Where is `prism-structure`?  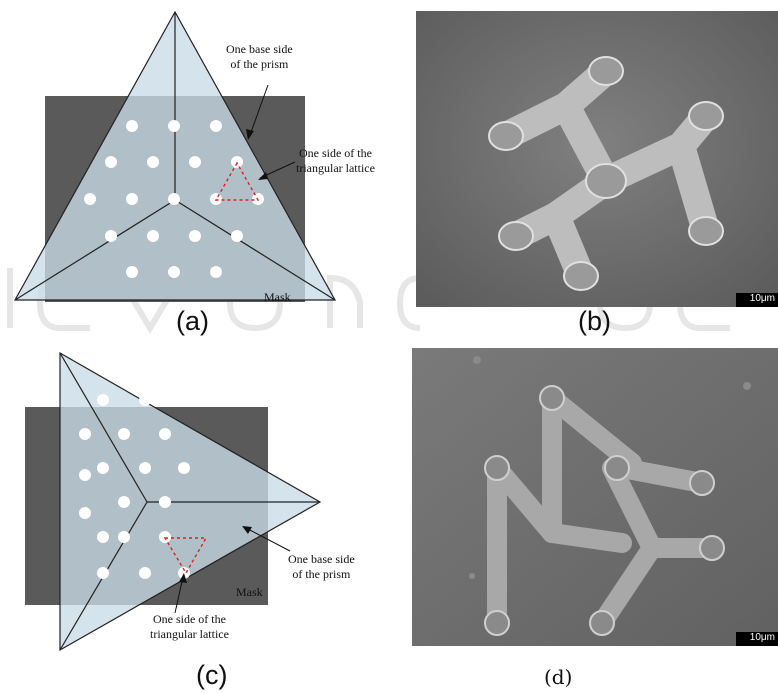
prism-structure is located at coordinates (604, 510).